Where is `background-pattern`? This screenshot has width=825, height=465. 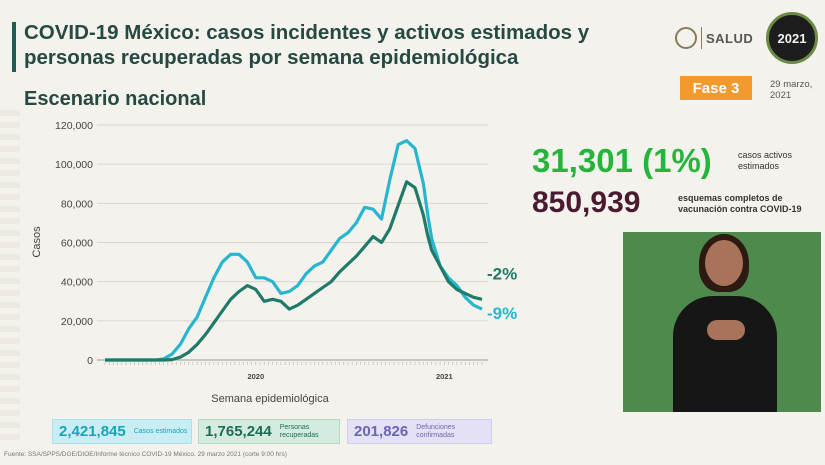
background-pattern is located at coordinates (10, 275).